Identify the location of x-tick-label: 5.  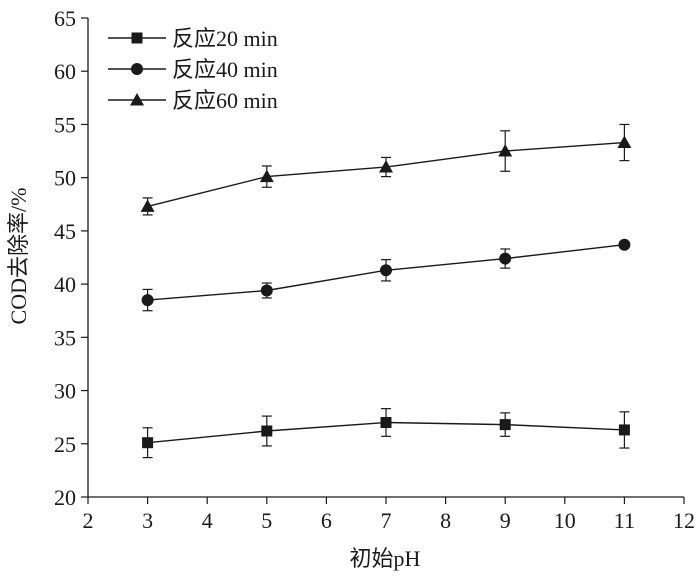
(266, 520).